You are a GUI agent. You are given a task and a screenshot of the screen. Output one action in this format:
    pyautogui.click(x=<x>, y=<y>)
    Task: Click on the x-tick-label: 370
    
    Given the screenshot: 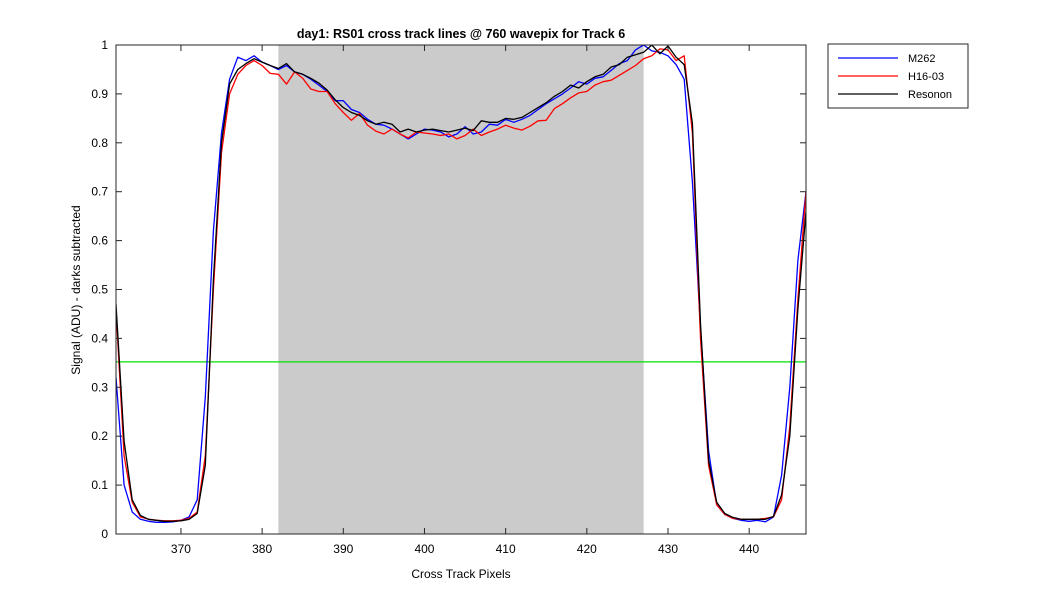 What is the action you would take?
    pyautogui.click(x=181, y=549)
    